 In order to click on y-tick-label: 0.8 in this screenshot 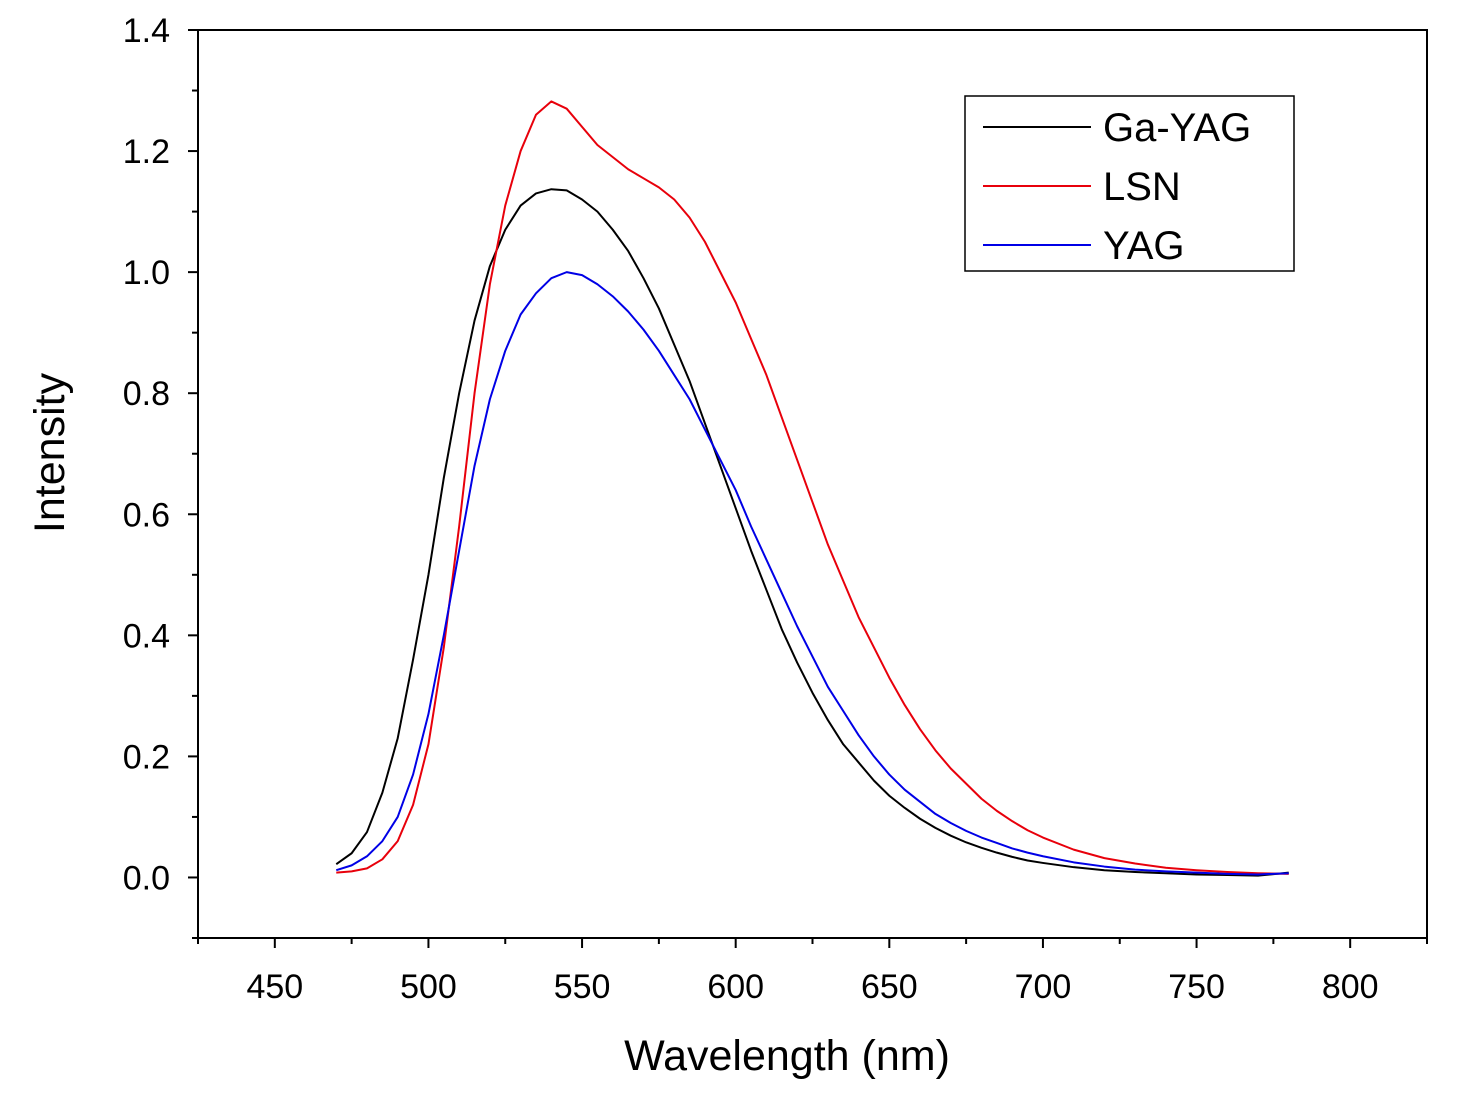, I will do `click(146, 394)`.